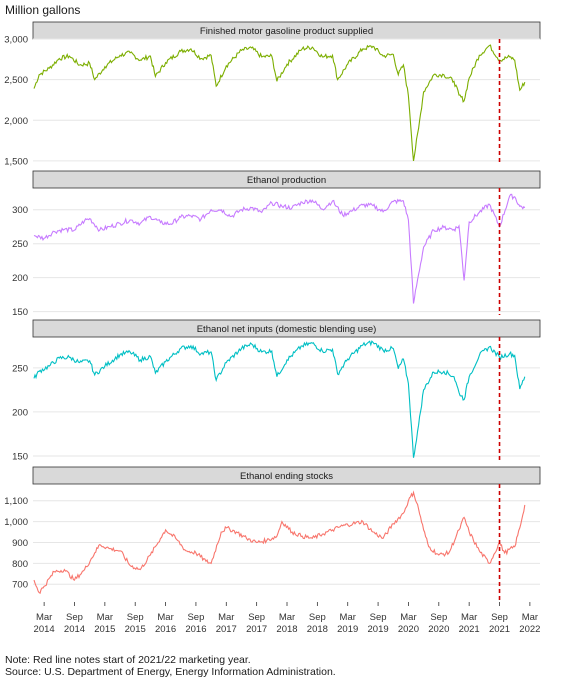  What do you see at coordinates (16, 40) in the screenshot?
I see `y-tick-label: 3,000` at bounding box center [16, 40].